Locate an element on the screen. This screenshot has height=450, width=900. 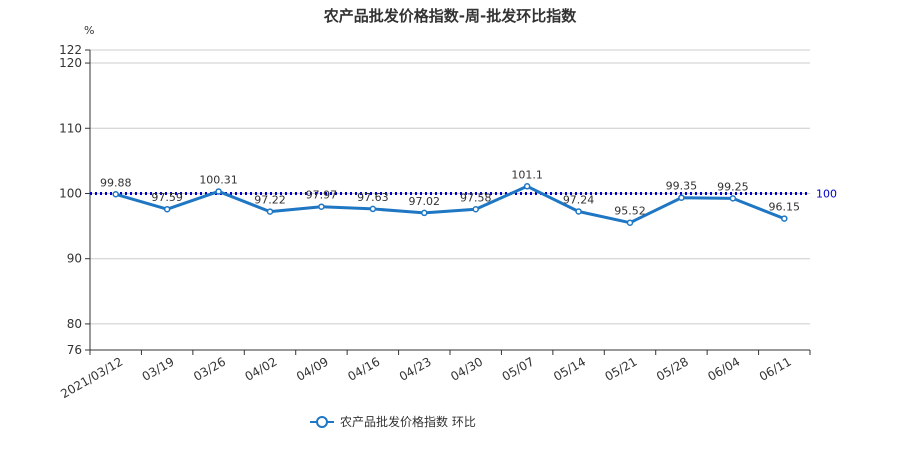
series-group is located at coordinates (450, 204).